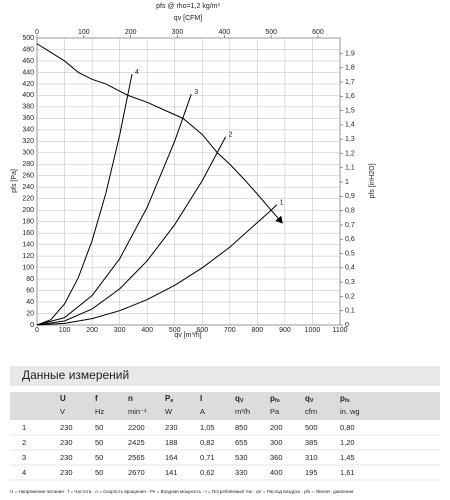 This screenshot has height=500, width=450. I want to click on y2-axis-label: pfs [inH2O], so click(372, 180).